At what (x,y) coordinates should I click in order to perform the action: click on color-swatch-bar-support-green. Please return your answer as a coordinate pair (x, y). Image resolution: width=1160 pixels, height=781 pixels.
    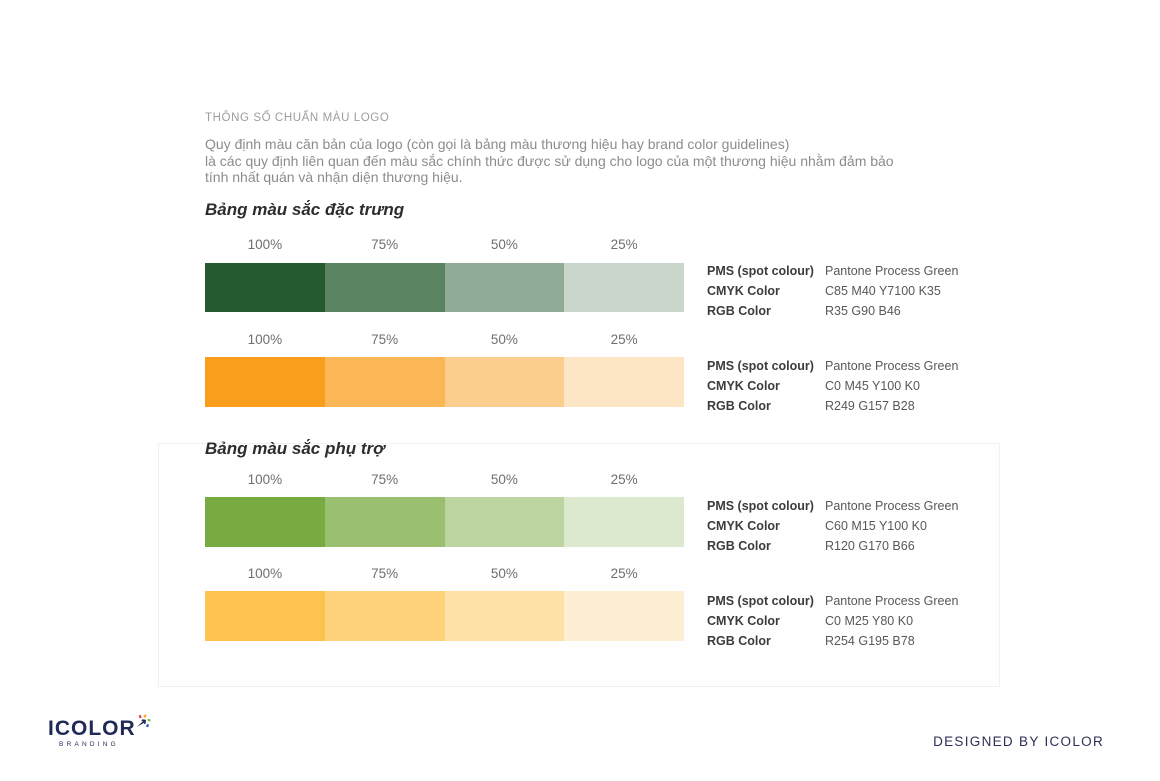
    Looking at the image, I should click on (444, 522).